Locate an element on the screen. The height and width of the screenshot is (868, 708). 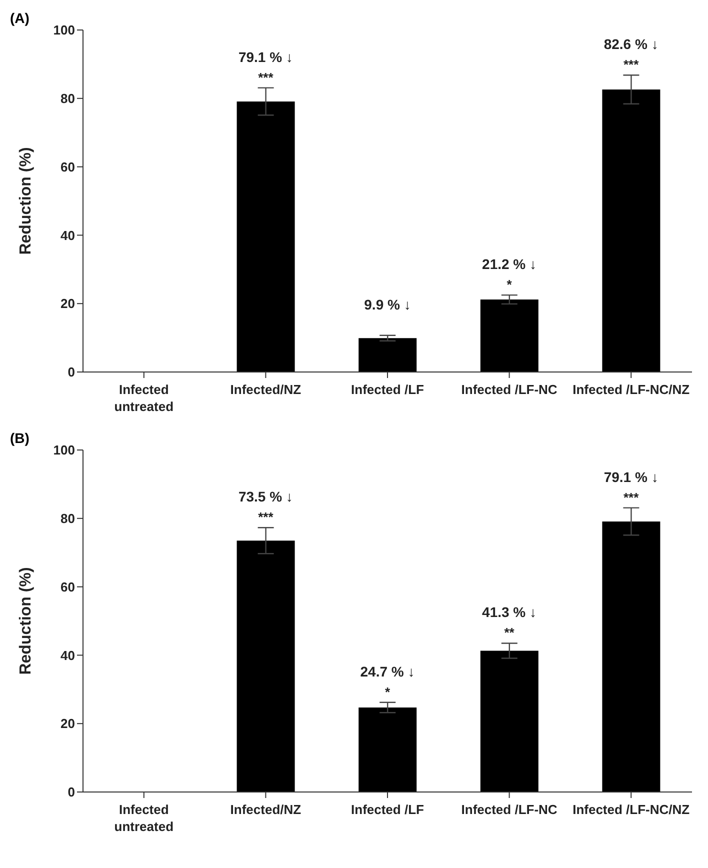
data-label: 82.6 % ↓ is located at coordinates (631, 44).